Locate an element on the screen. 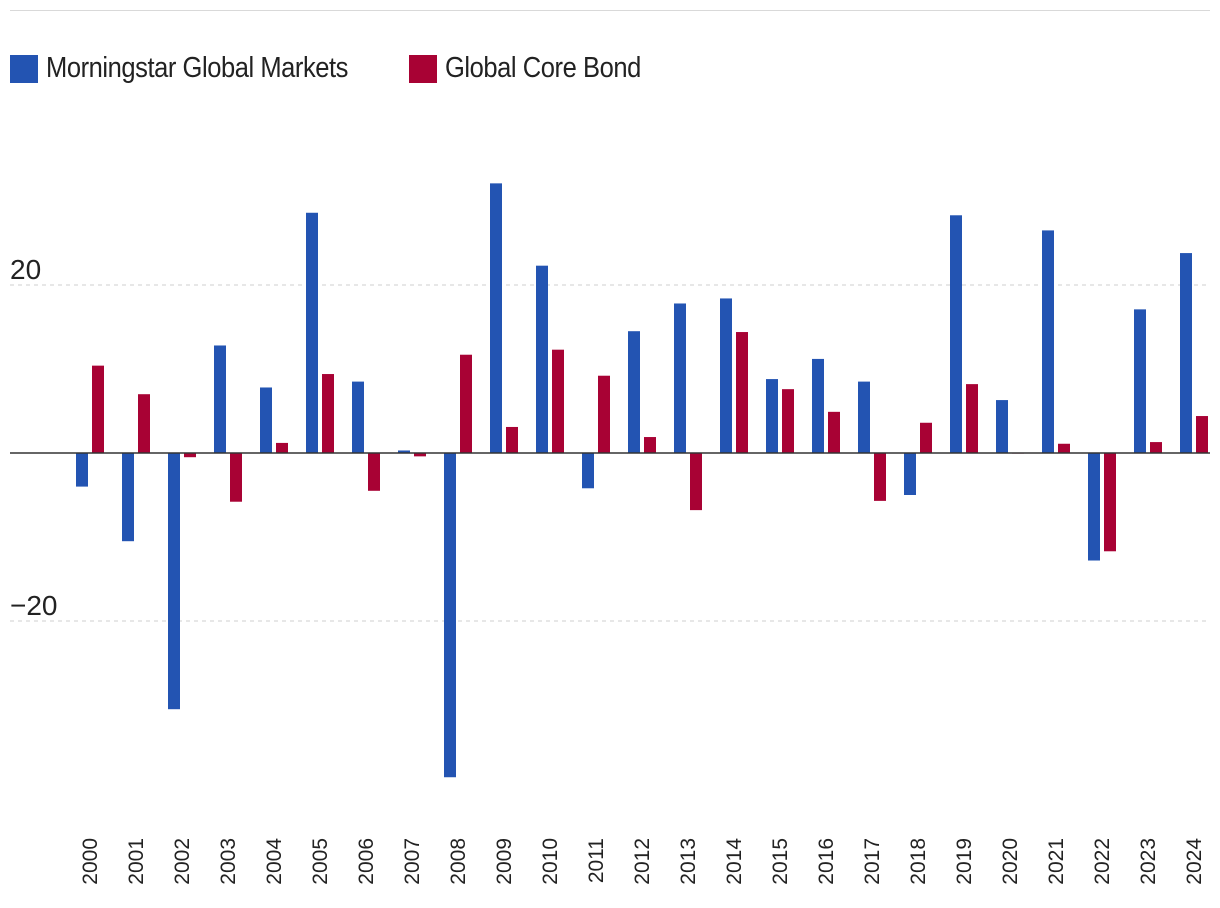 This screenshot has width=1220, height=908. bar-global-markets-2002 is located at coordinates (174, 581).